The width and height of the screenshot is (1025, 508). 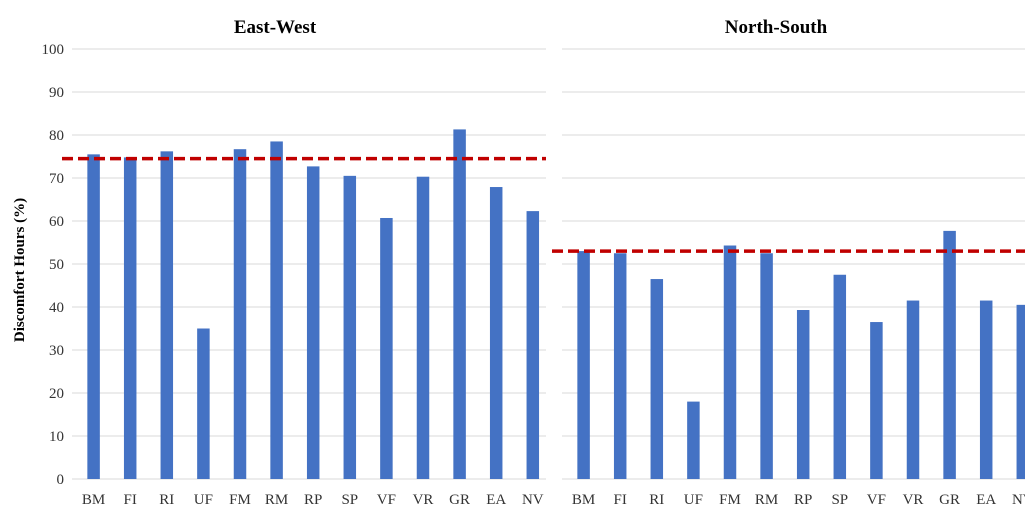 What do you see at coordinates (56, 179) in the screenshot?
I see `y-tick-label: 70` at bounding box center [56, 179].